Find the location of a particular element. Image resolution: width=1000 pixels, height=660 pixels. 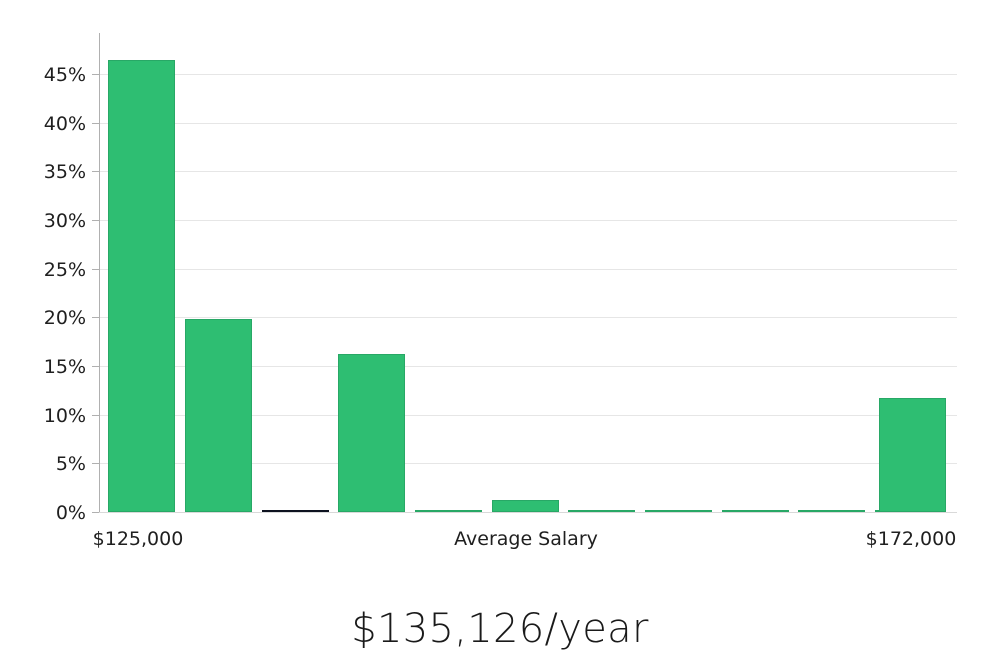

y-tick-label-0: 0% is located at coordinates (70, 513).